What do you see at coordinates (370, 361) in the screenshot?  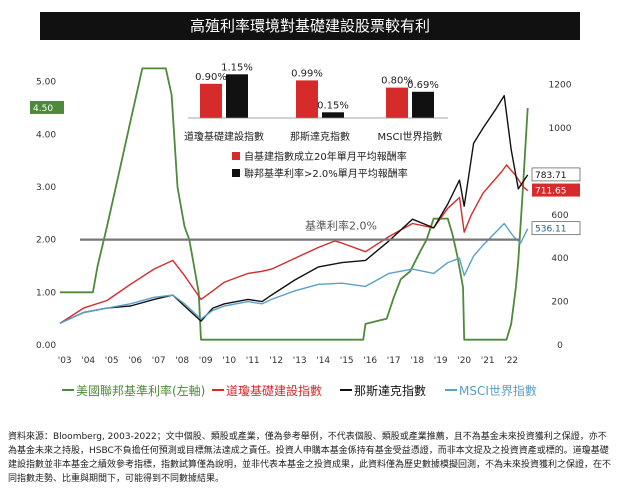 I see `x-tick-label: '16` at bounding box center [370, 361].